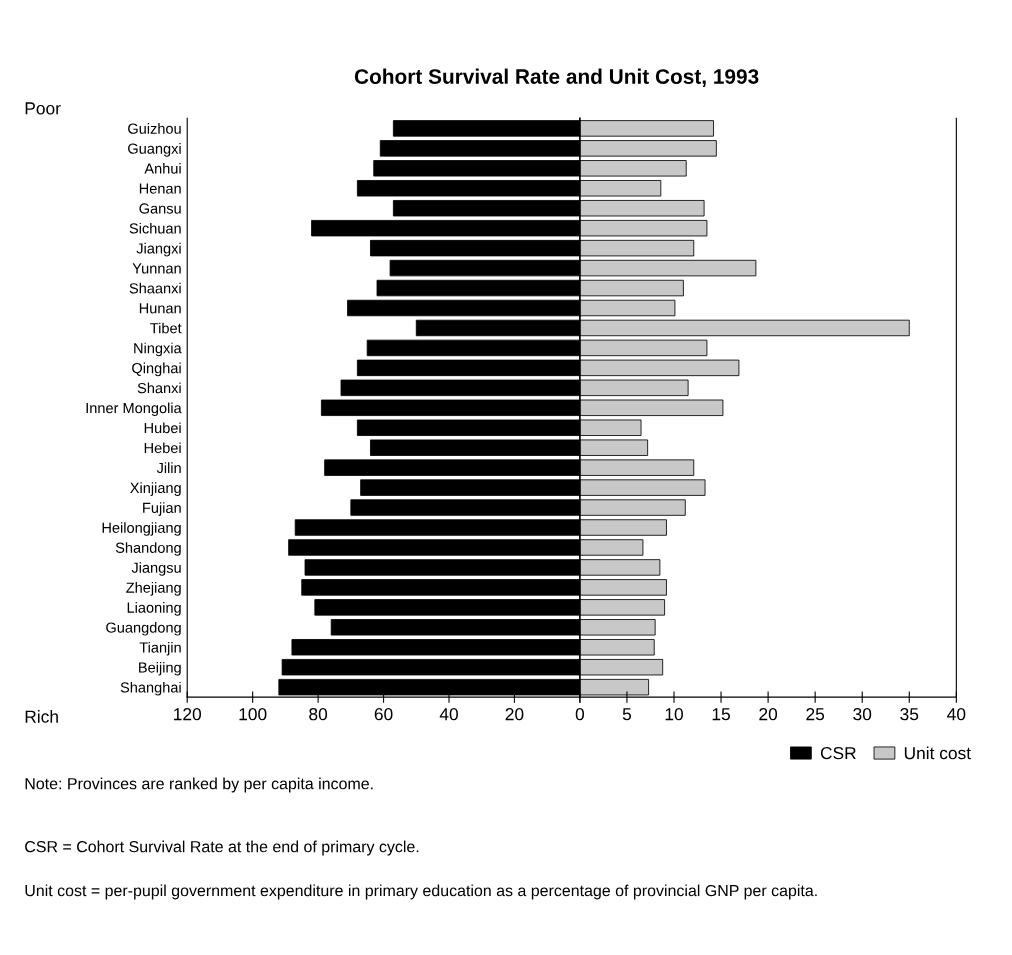 The height and width of the screenshot is (955, 1012). Describe the element at coordinates (199, 785) in the screenshot. I see `text: Note: Provinces are ranked by per capita income.` at that location.